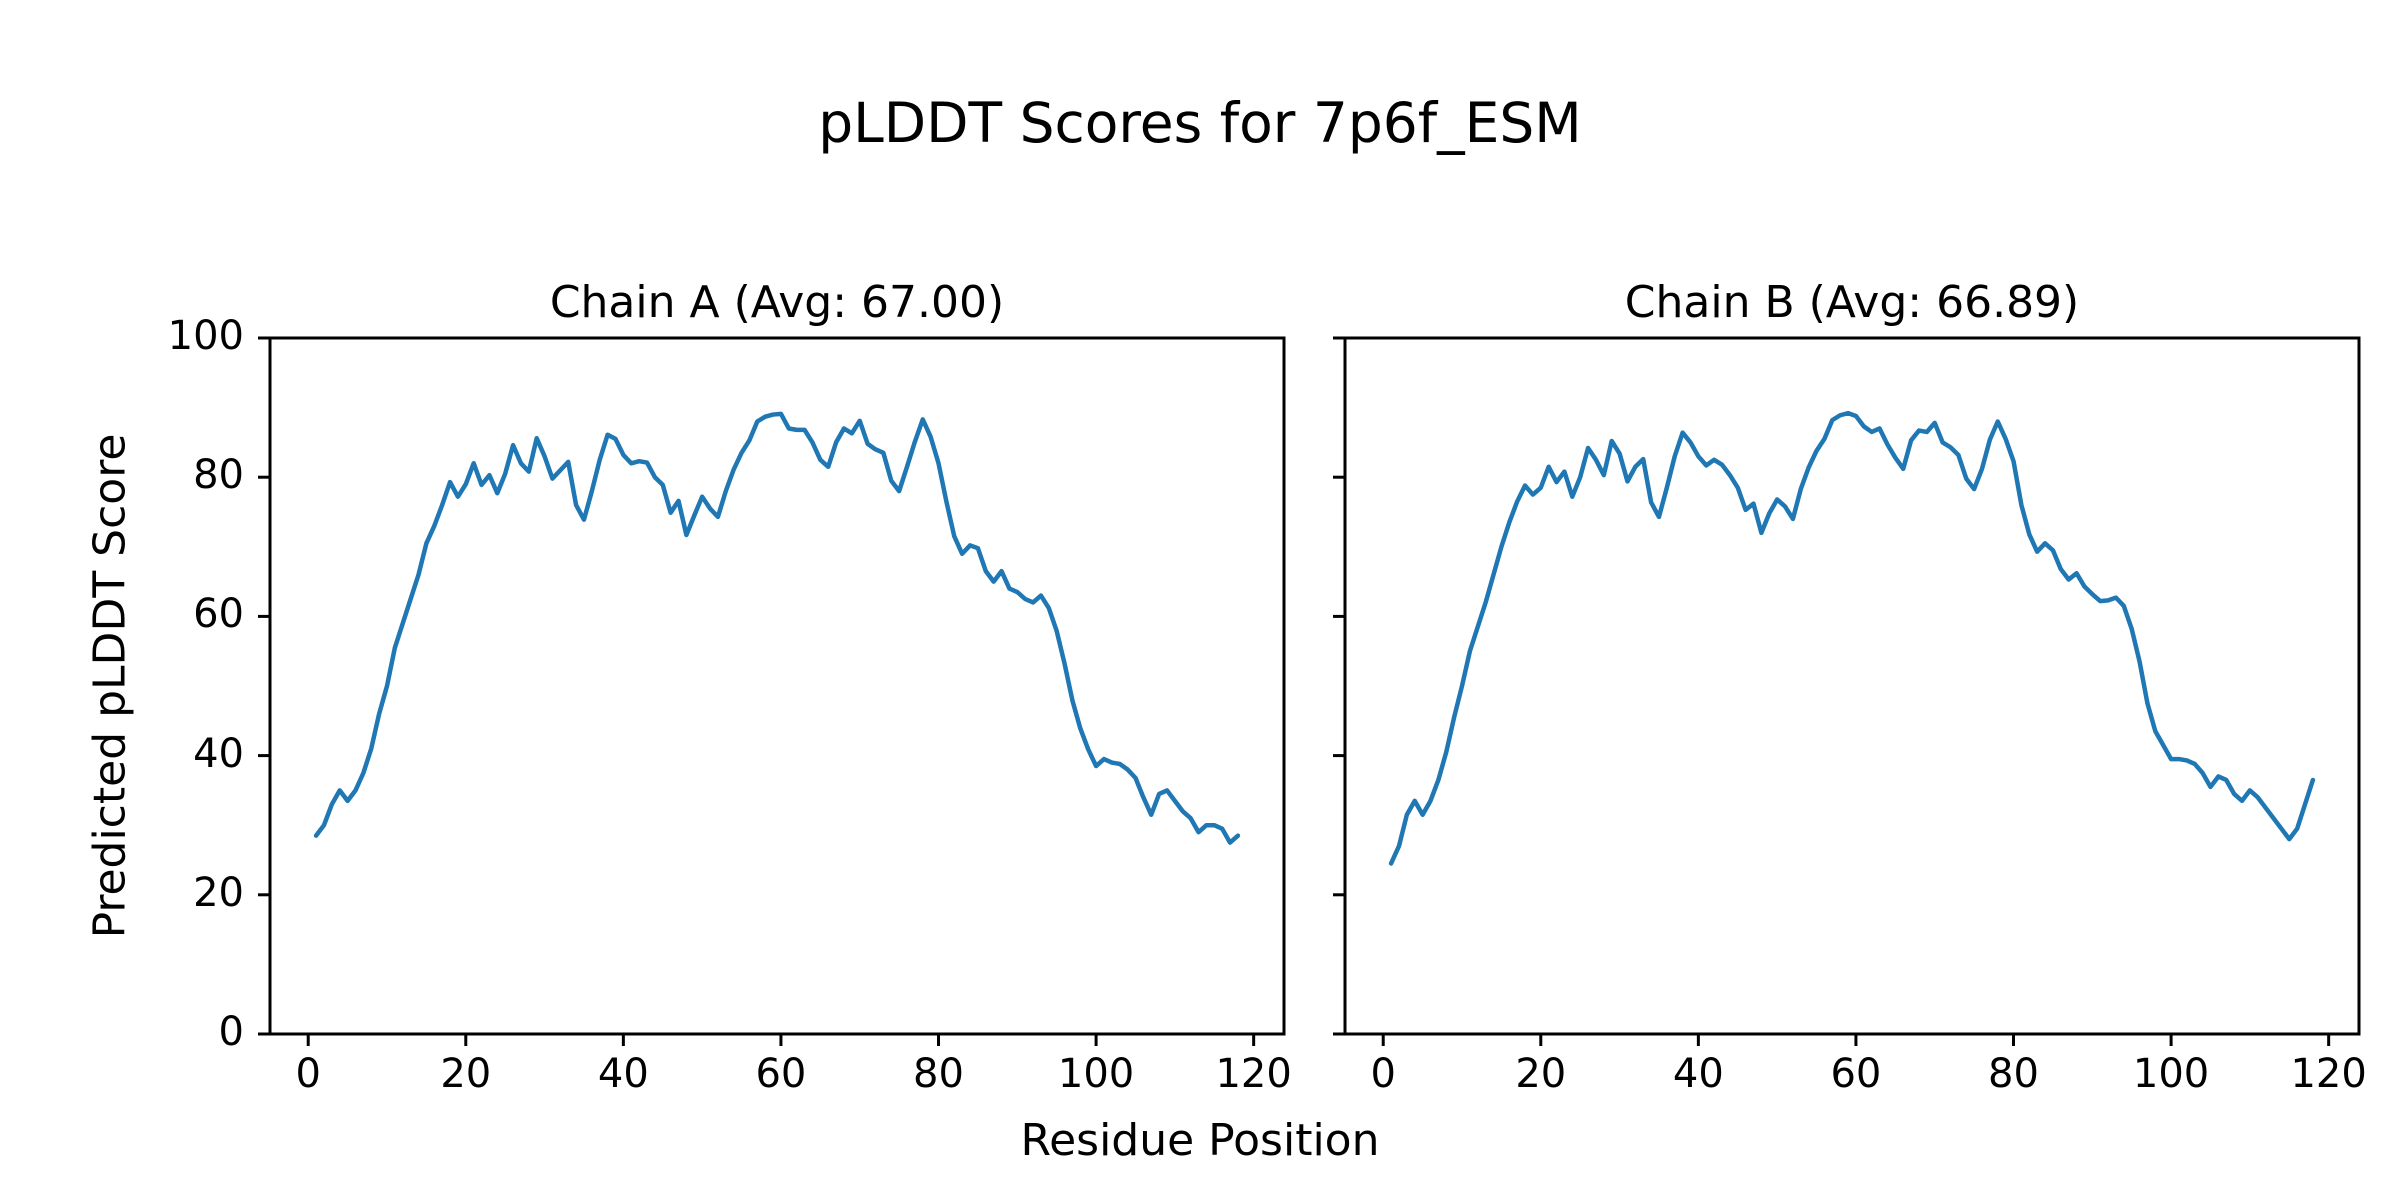  What do you see at coordinates (623, 1074) in the screenshot?
I see `x-tick-label-chain-a-40: 40` at bounding box center [623, 1074].